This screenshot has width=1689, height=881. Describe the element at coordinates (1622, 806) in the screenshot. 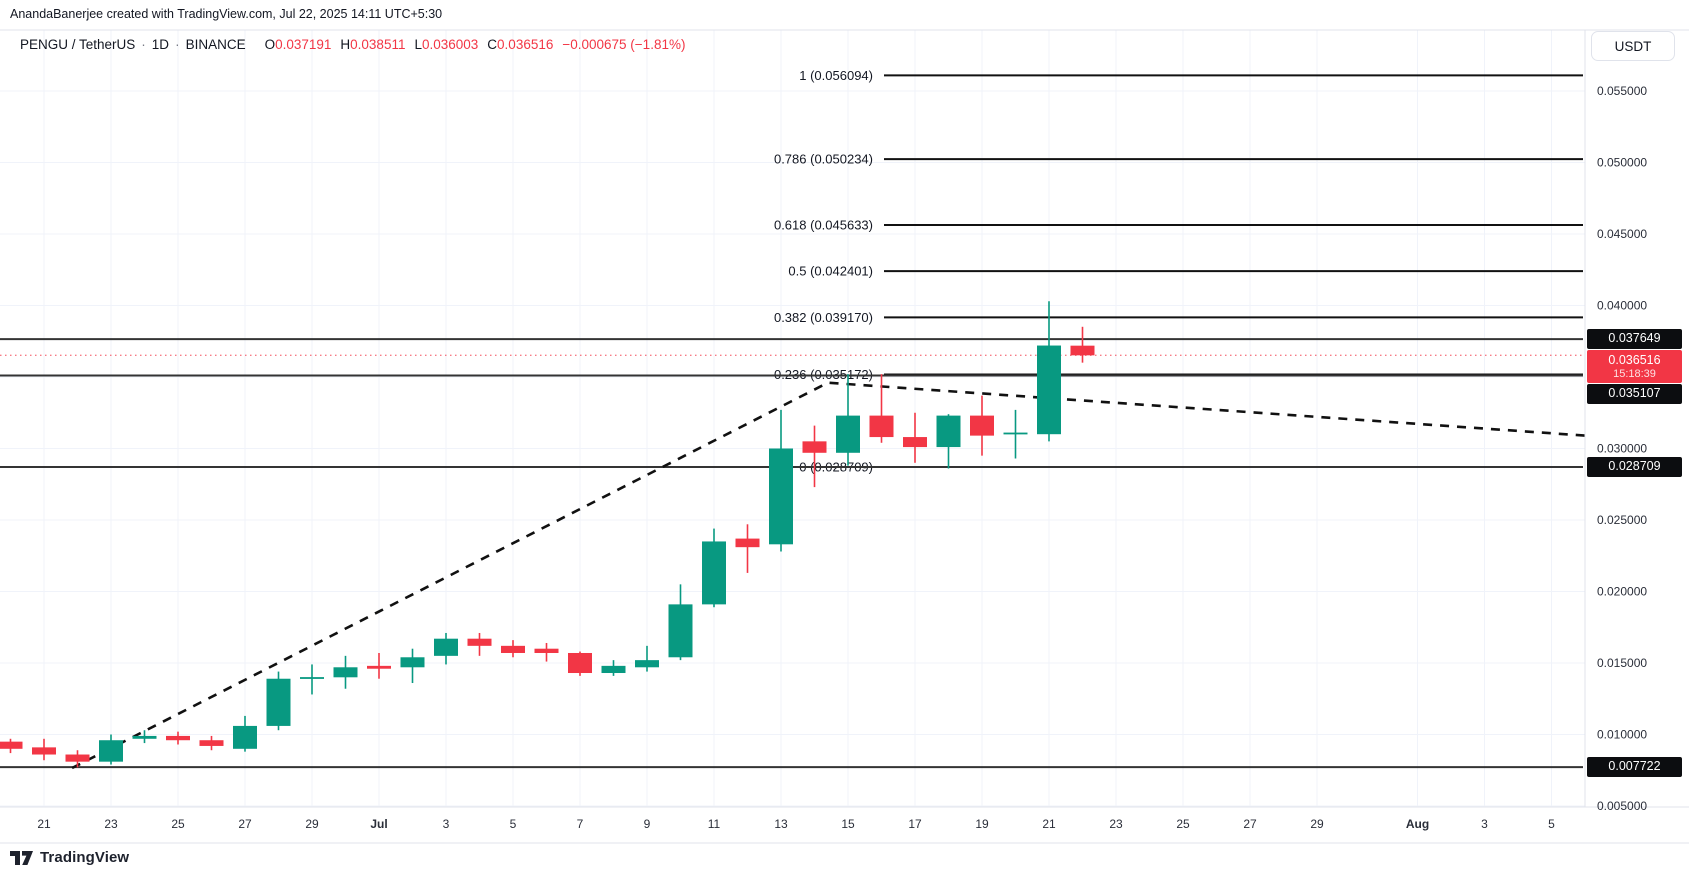

I see `price-tick-label: 0.005000` at that location.